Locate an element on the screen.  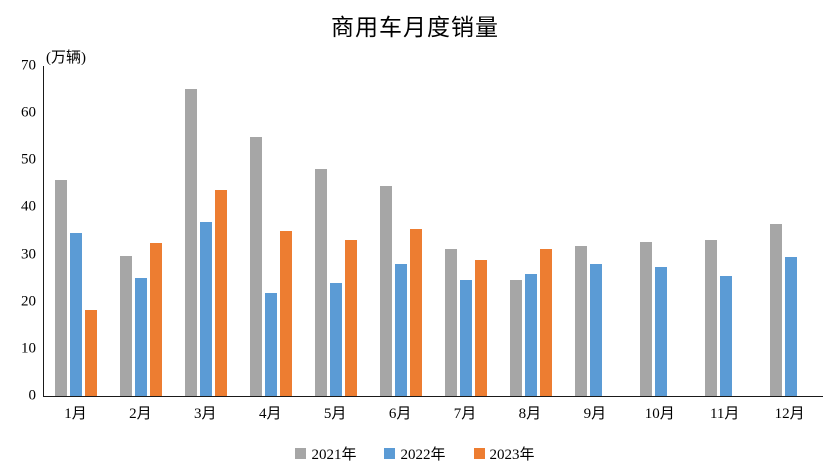
x-axis-label-7月: 7月 is located at coordinates (465, 414).